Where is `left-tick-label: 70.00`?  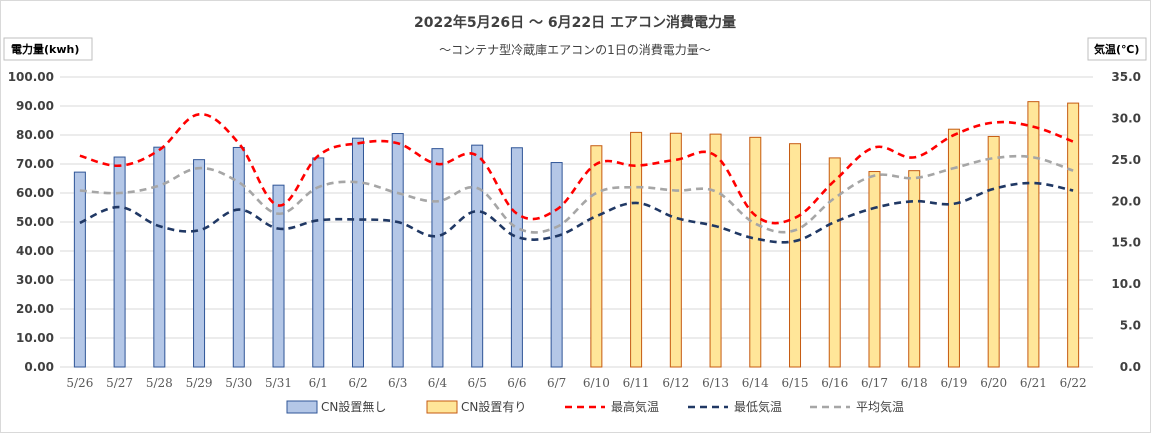 left-tick-label: 70.00 is located at coordinates (35, 164).